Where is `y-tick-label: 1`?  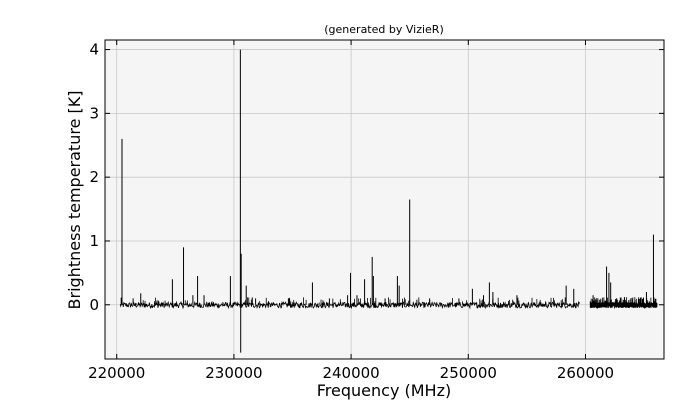
y-tick-label: 1 is located at coordinates (94, 241).